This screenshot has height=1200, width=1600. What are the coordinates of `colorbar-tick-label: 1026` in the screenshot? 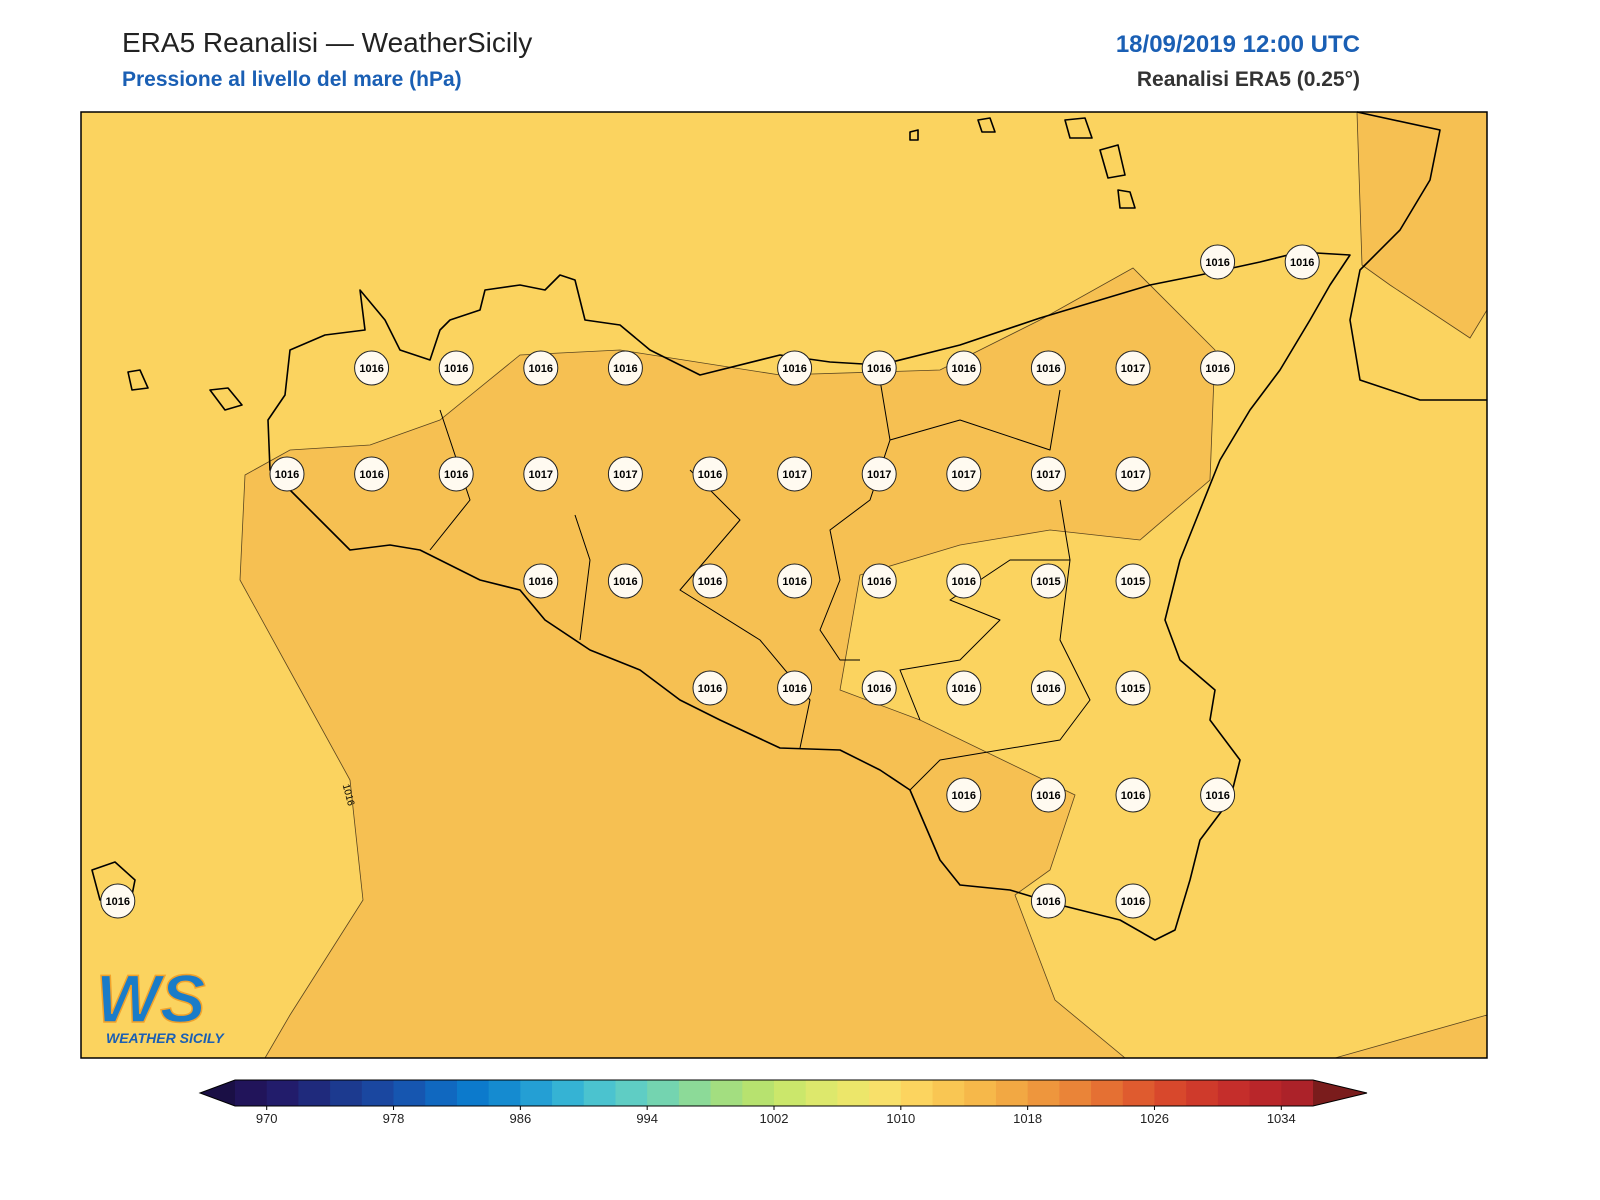 It's located at (1154, 1118).